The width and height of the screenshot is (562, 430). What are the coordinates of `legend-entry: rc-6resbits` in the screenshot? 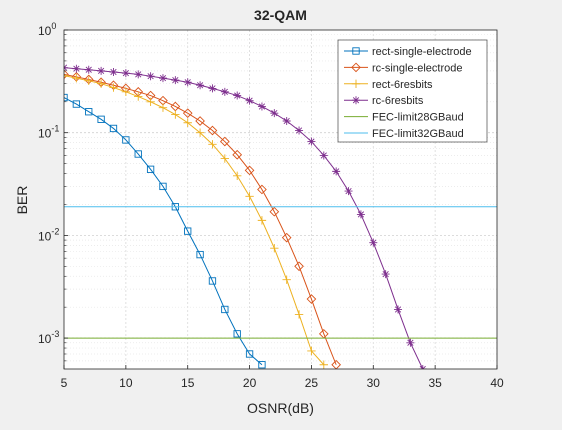 It's located at (384, 101).